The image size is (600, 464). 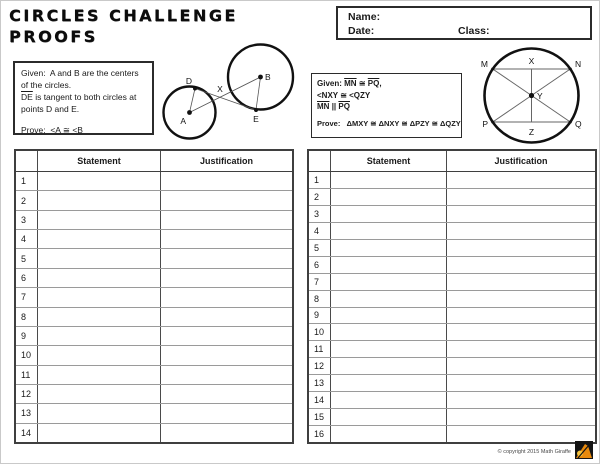 I want to click on label-p: P, so click(x=485, y=124).